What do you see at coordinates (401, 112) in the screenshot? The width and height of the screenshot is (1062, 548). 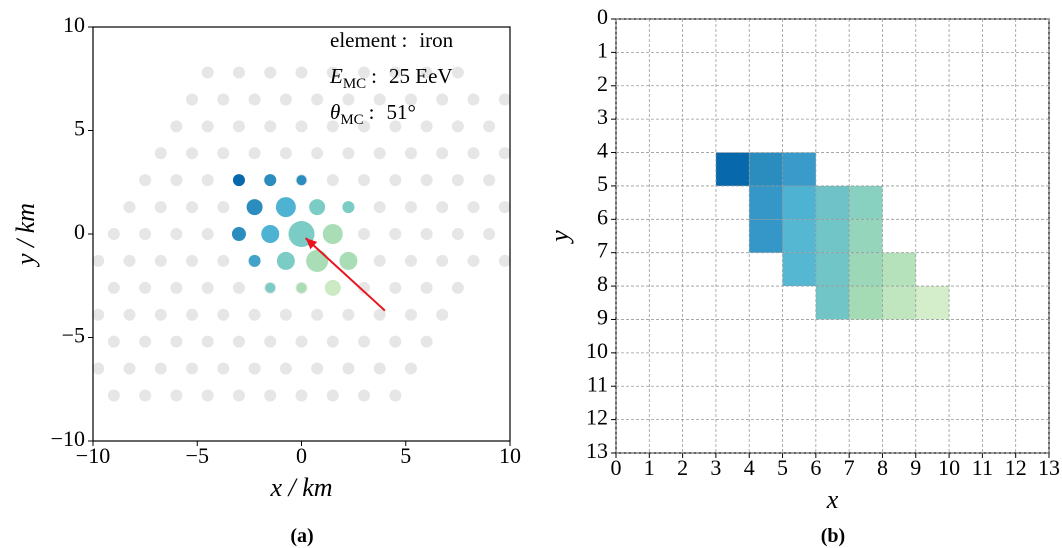 I see `annotation-value: 51°` at bounding box center [401, 112].